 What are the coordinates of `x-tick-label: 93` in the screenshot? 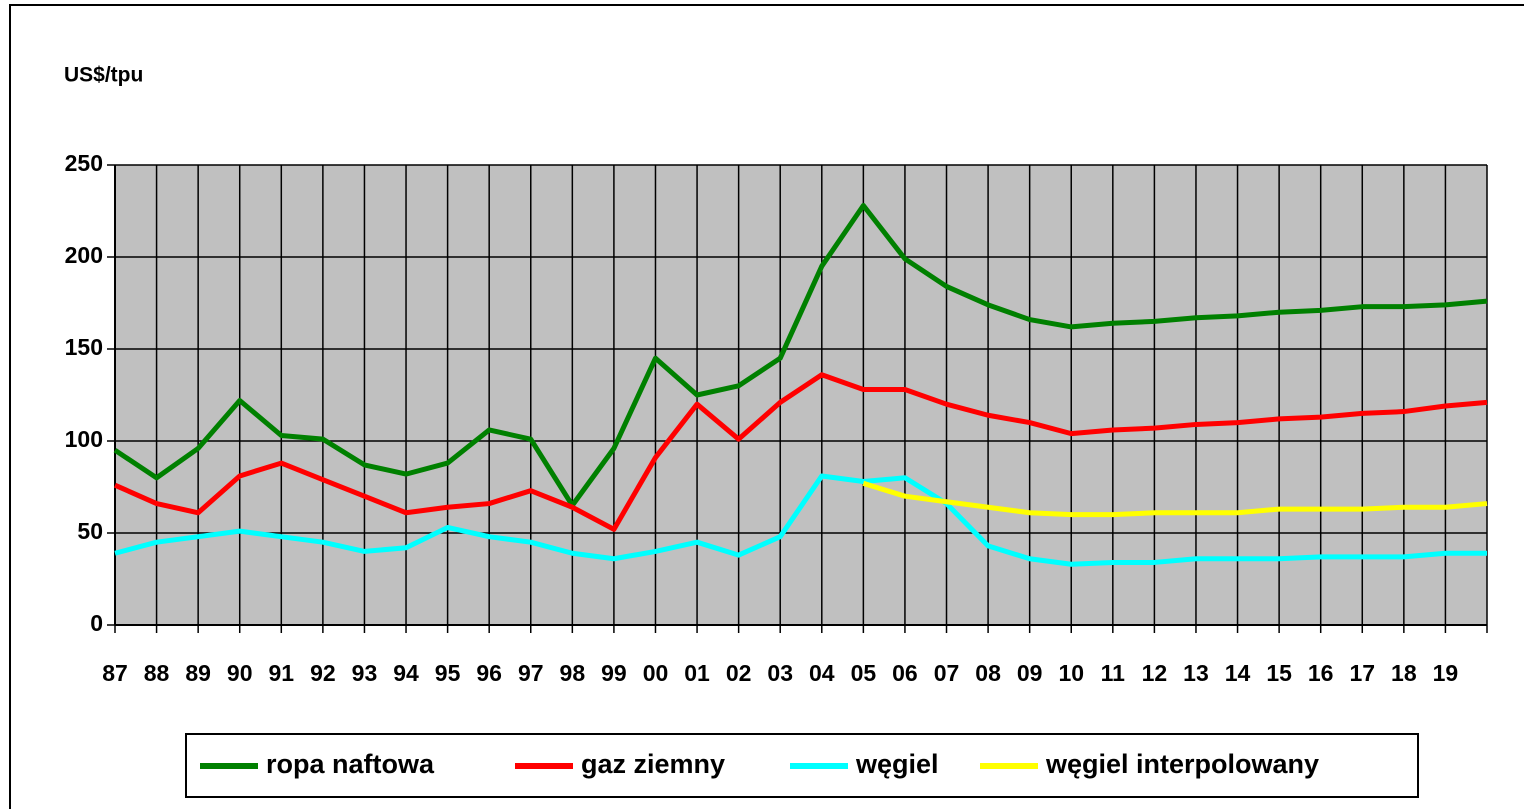 It's located at (365, 673).